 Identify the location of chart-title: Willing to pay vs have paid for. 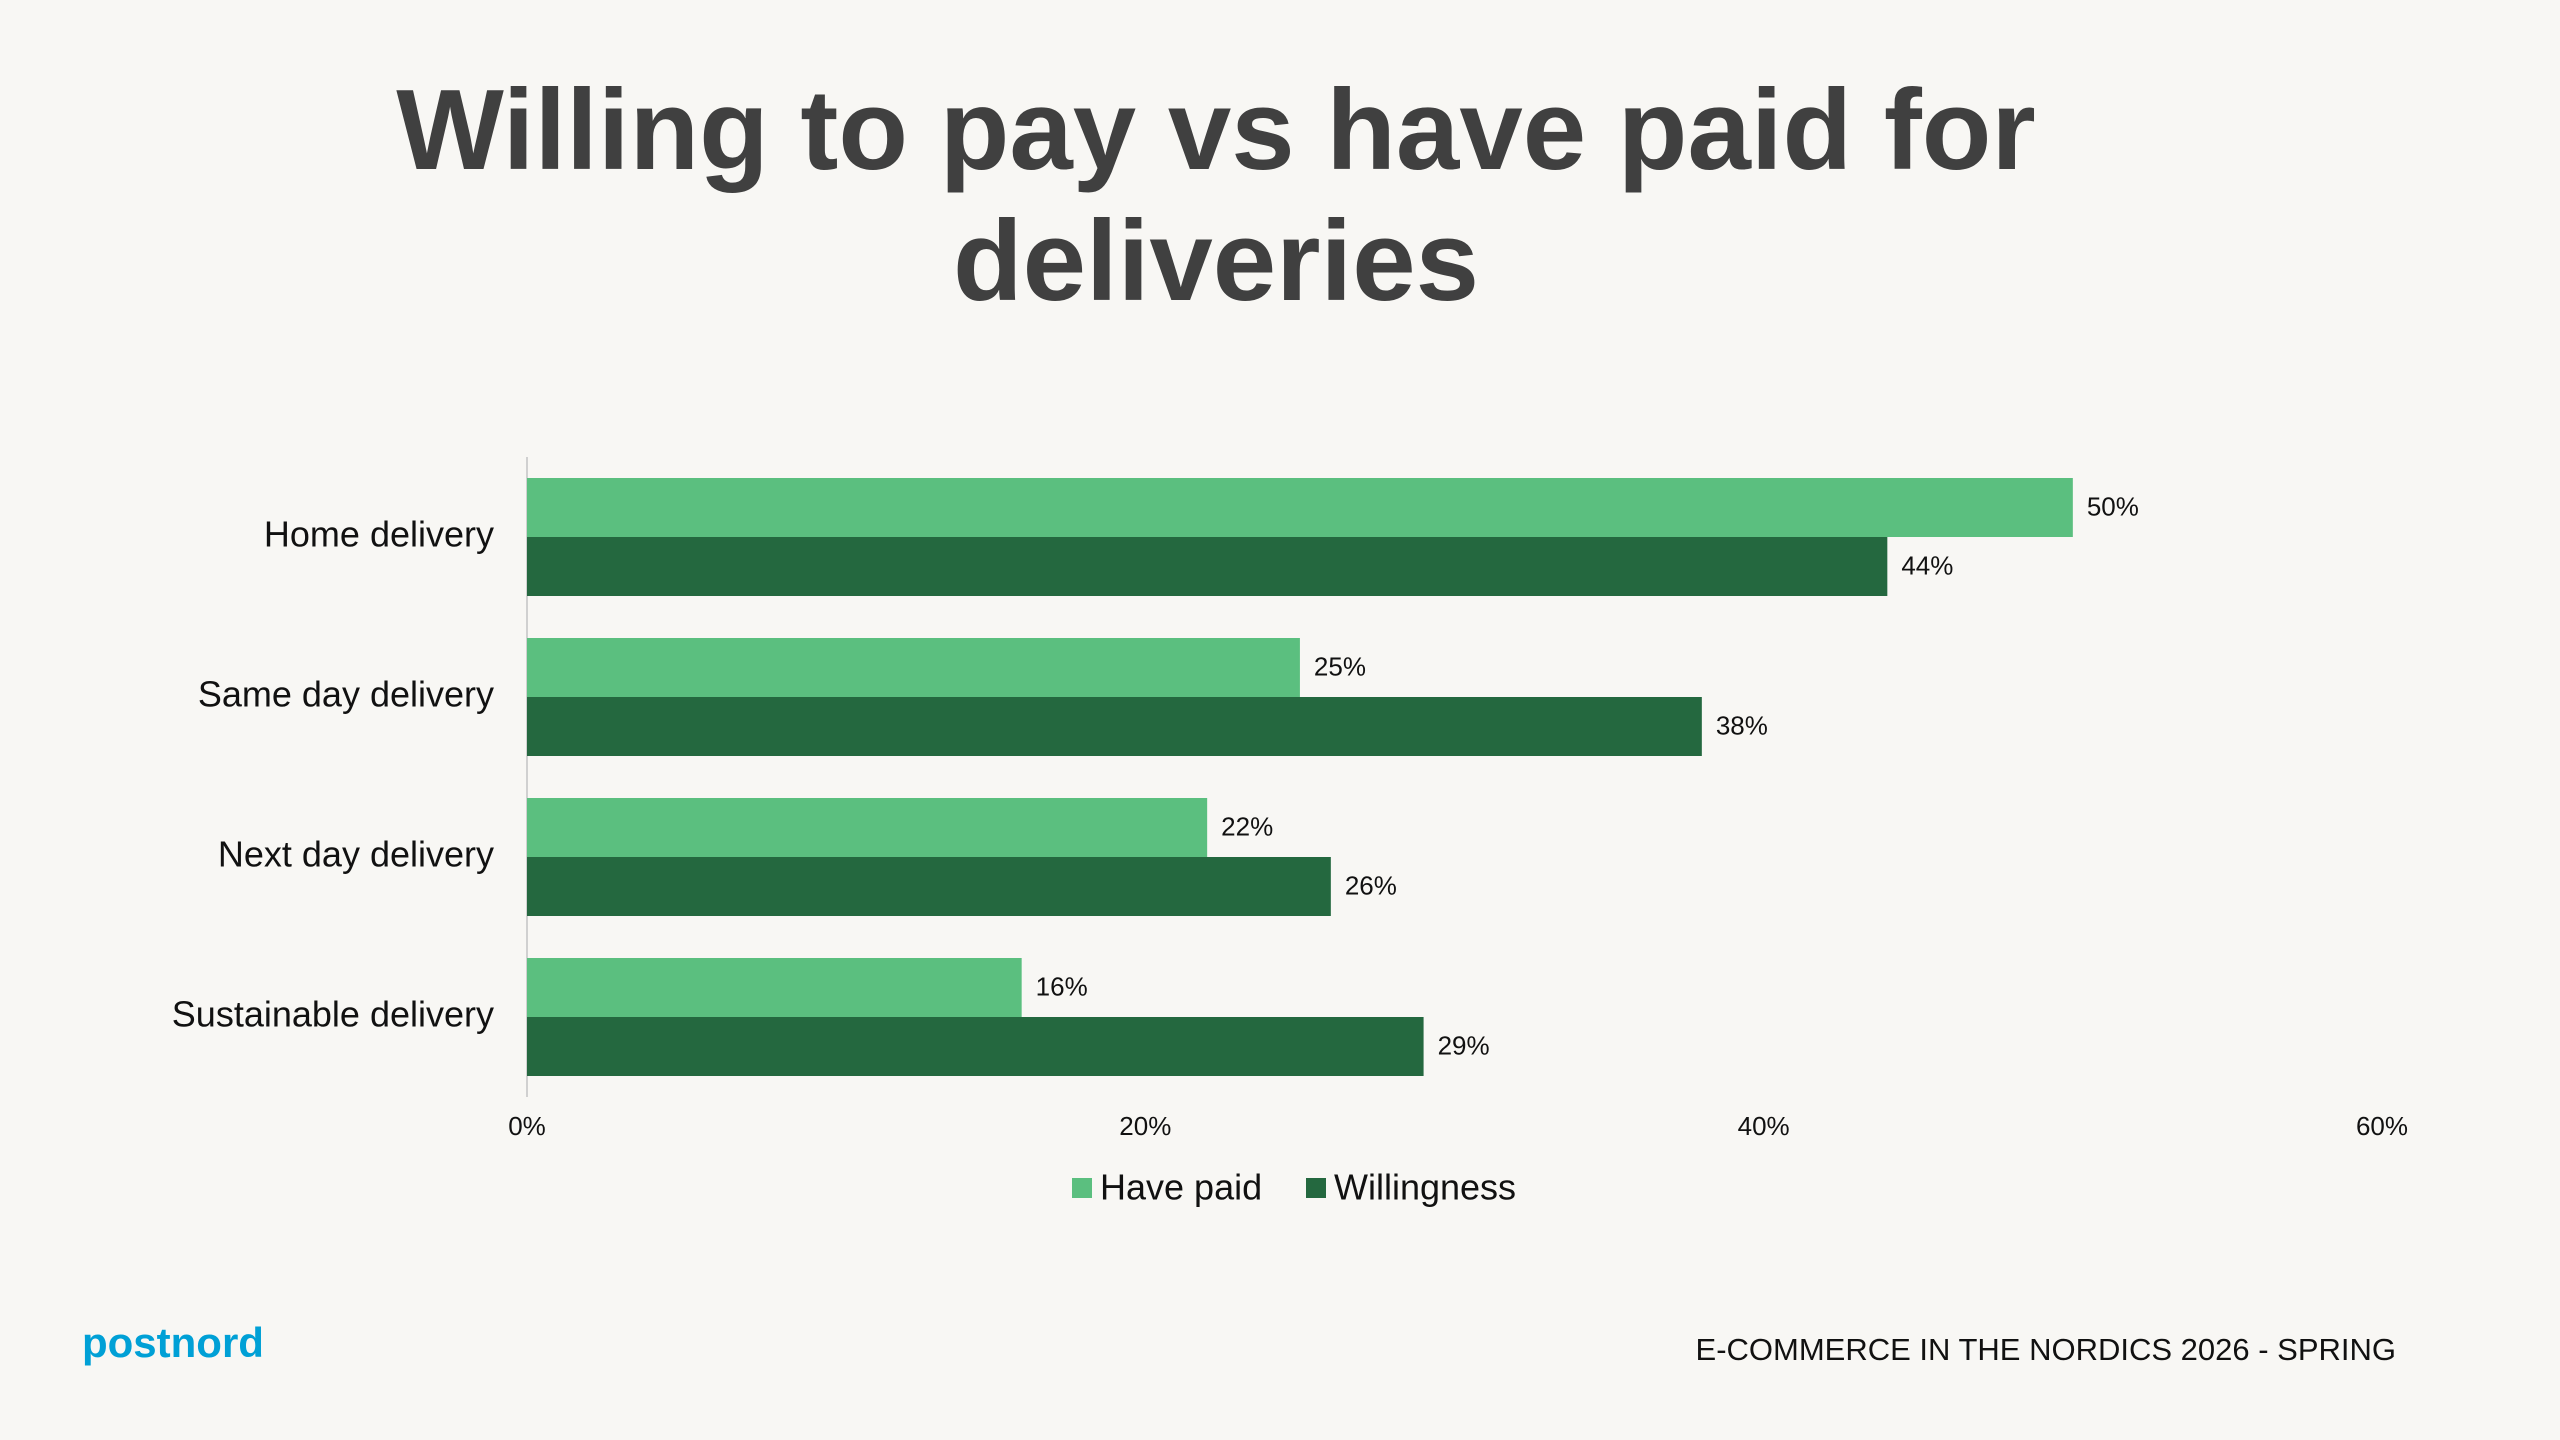
(1216, 130).